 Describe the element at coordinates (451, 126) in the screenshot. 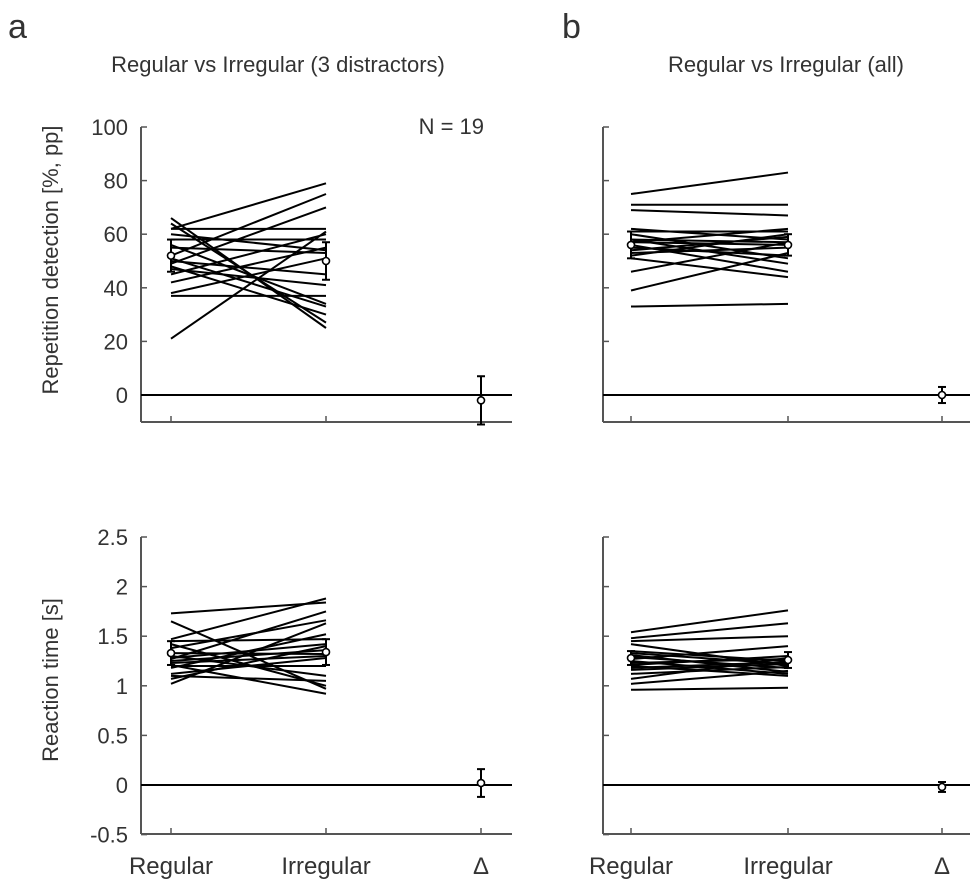

I see `annotation-n: N = 19` at that location.